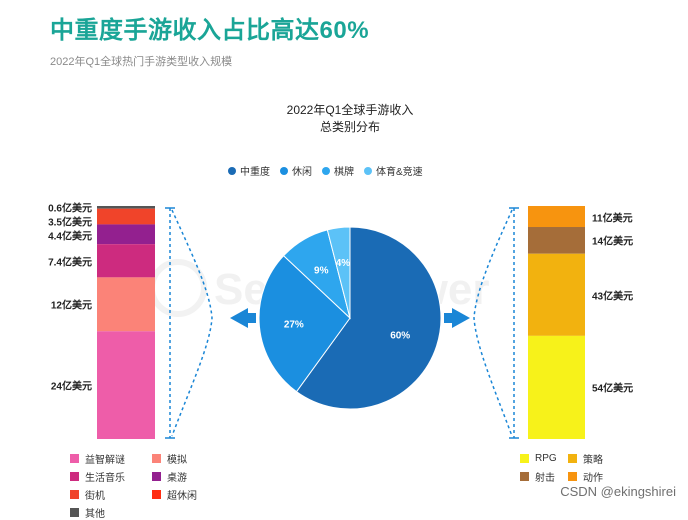 Image resolution: width=688 pixels, height=520 pixels. What do you see at coordinates (105, 460) in the screenshot?
I see `bar-legend-label: 益智解谜` at bounding box center [105, 460].